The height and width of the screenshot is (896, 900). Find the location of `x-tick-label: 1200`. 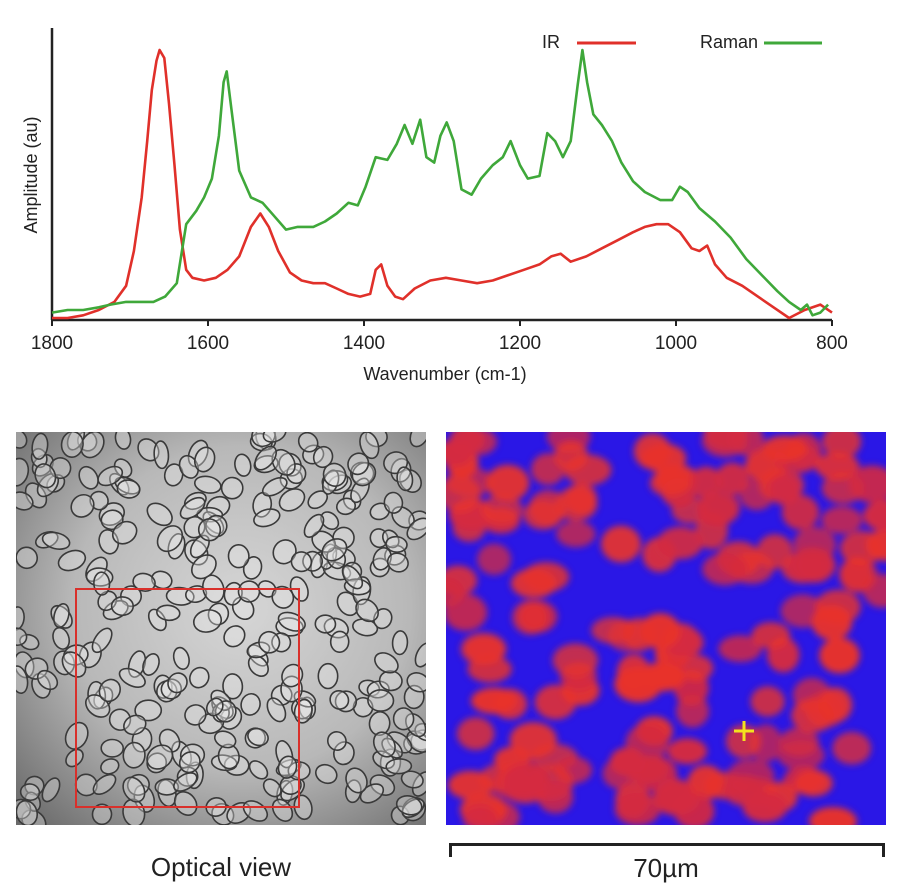

x-tick-label: 1200 is located at coordinates (520, 343).